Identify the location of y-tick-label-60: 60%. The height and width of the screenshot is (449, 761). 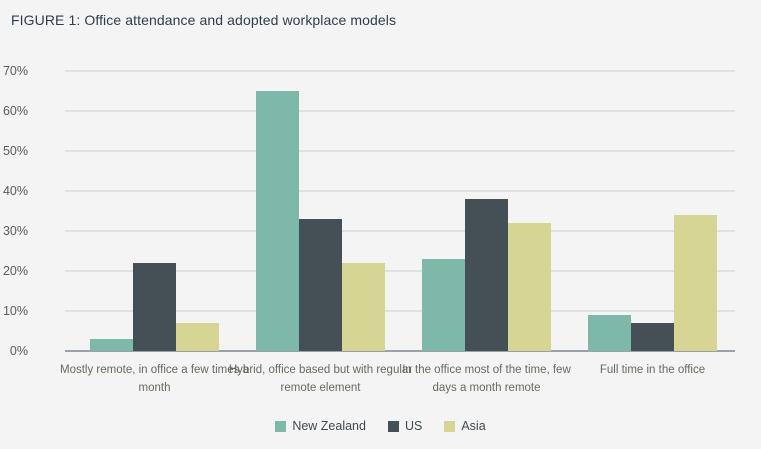
(15, 111).